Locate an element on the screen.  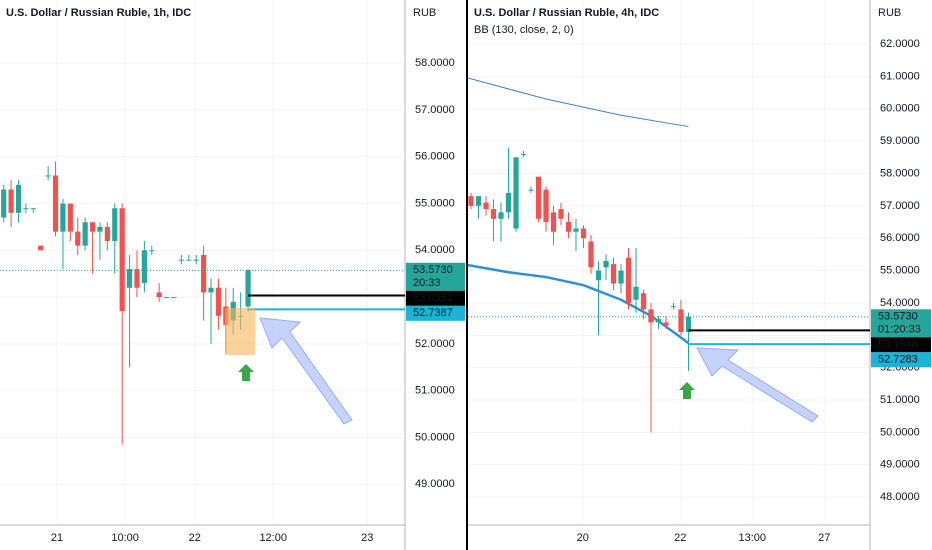
y-tick-label: 55.0000 is located at coordinates (900, 270).